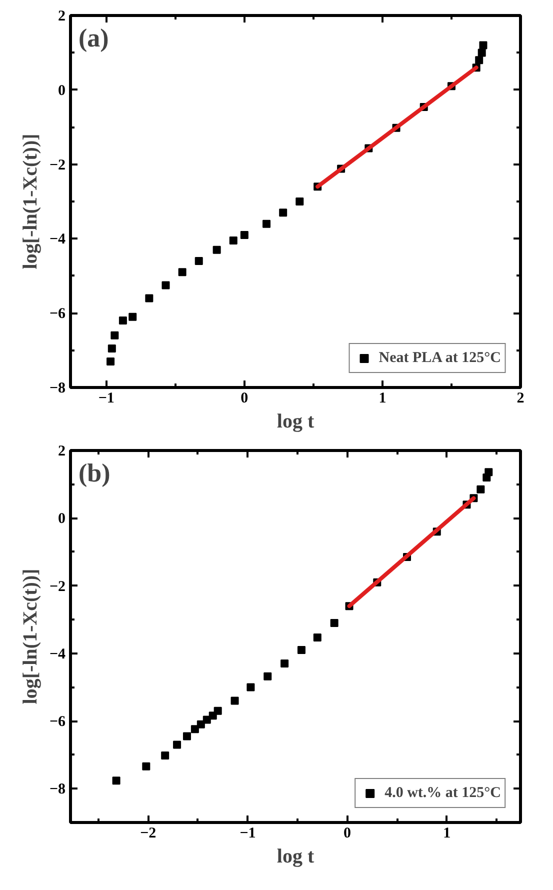  I want to click on annotation: (a), so click(93, 38).